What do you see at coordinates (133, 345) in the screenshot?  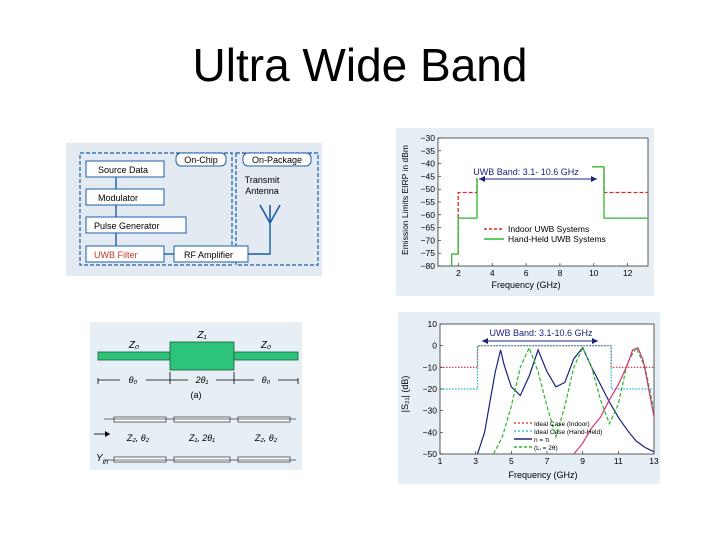 I see `z0-left-label: Z₀` at bounding box center [133, 345].